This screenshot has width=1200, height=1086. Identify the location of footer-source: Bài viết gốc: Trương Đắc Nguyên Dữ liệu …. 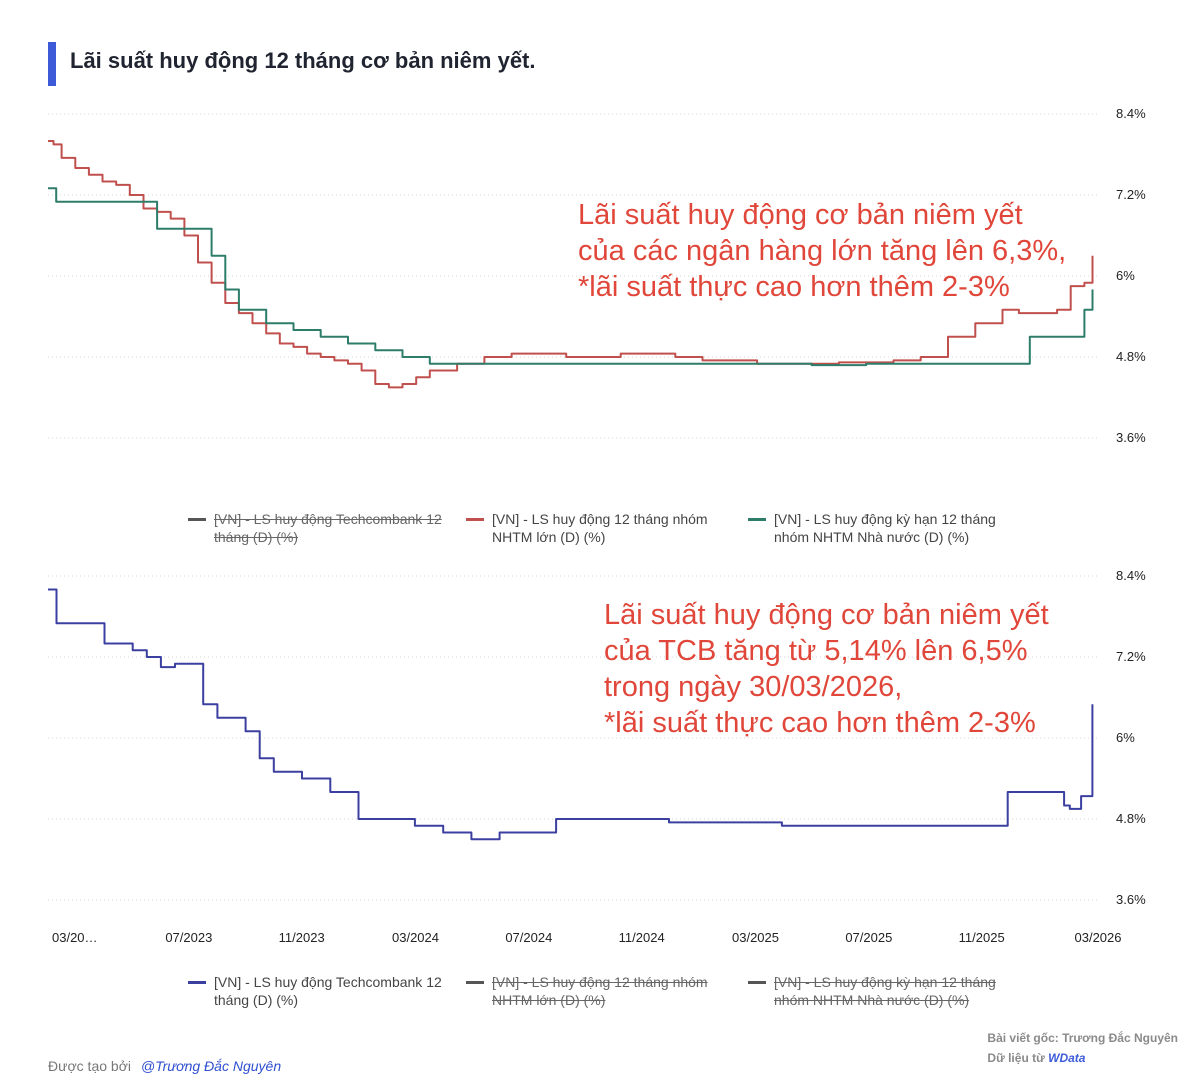
(1082, 1048).